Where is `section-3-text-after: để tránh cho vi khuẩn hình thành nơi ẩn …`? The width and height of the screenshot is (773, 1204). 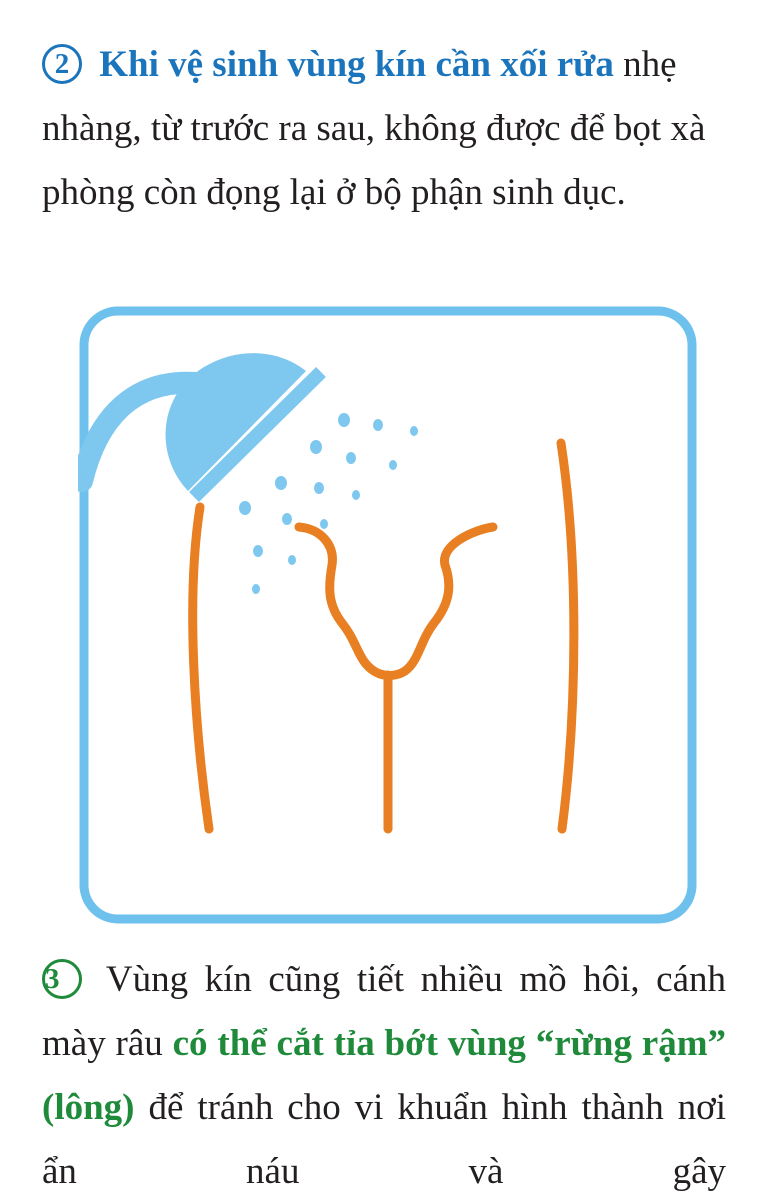
section-3-text-after: để tránh cho vi khuẩn hình thành nơi ẩn … is located at coordinates (384, 1139).